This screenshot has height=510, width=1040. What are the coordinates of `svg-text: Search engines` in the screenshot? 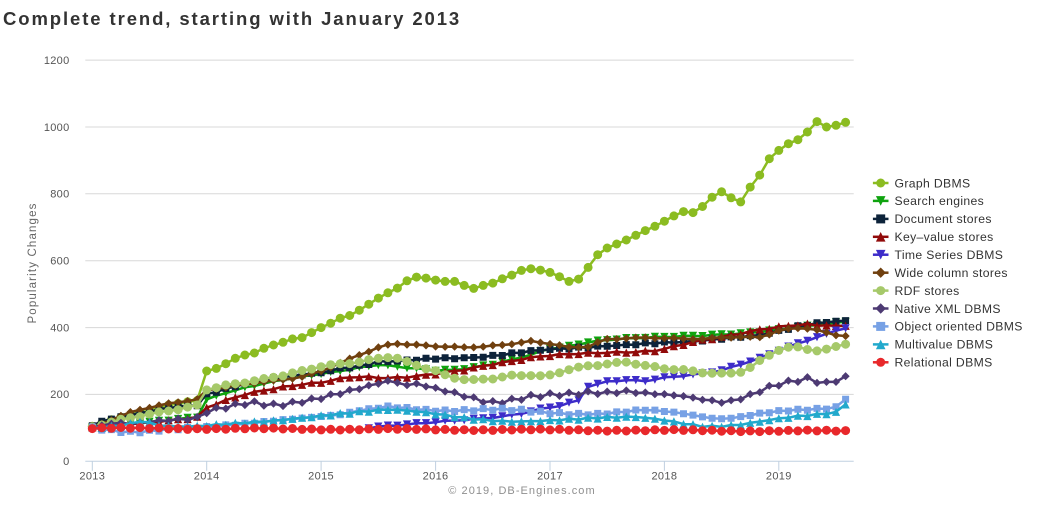 It's located at (940, 201).